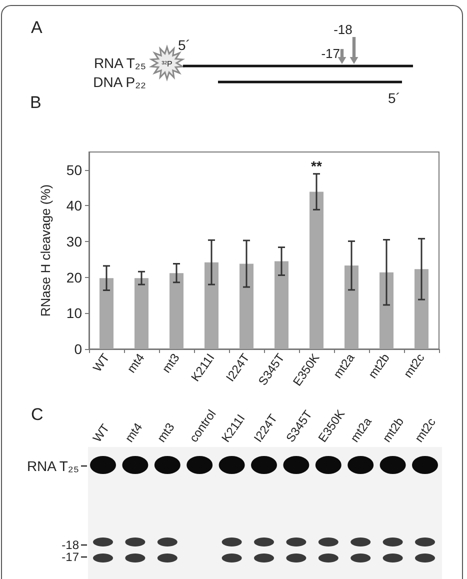  What do you see at coordinates (36, 102) in the screenshot?
I see `chart-title: B` at bounding box center [36, 102].